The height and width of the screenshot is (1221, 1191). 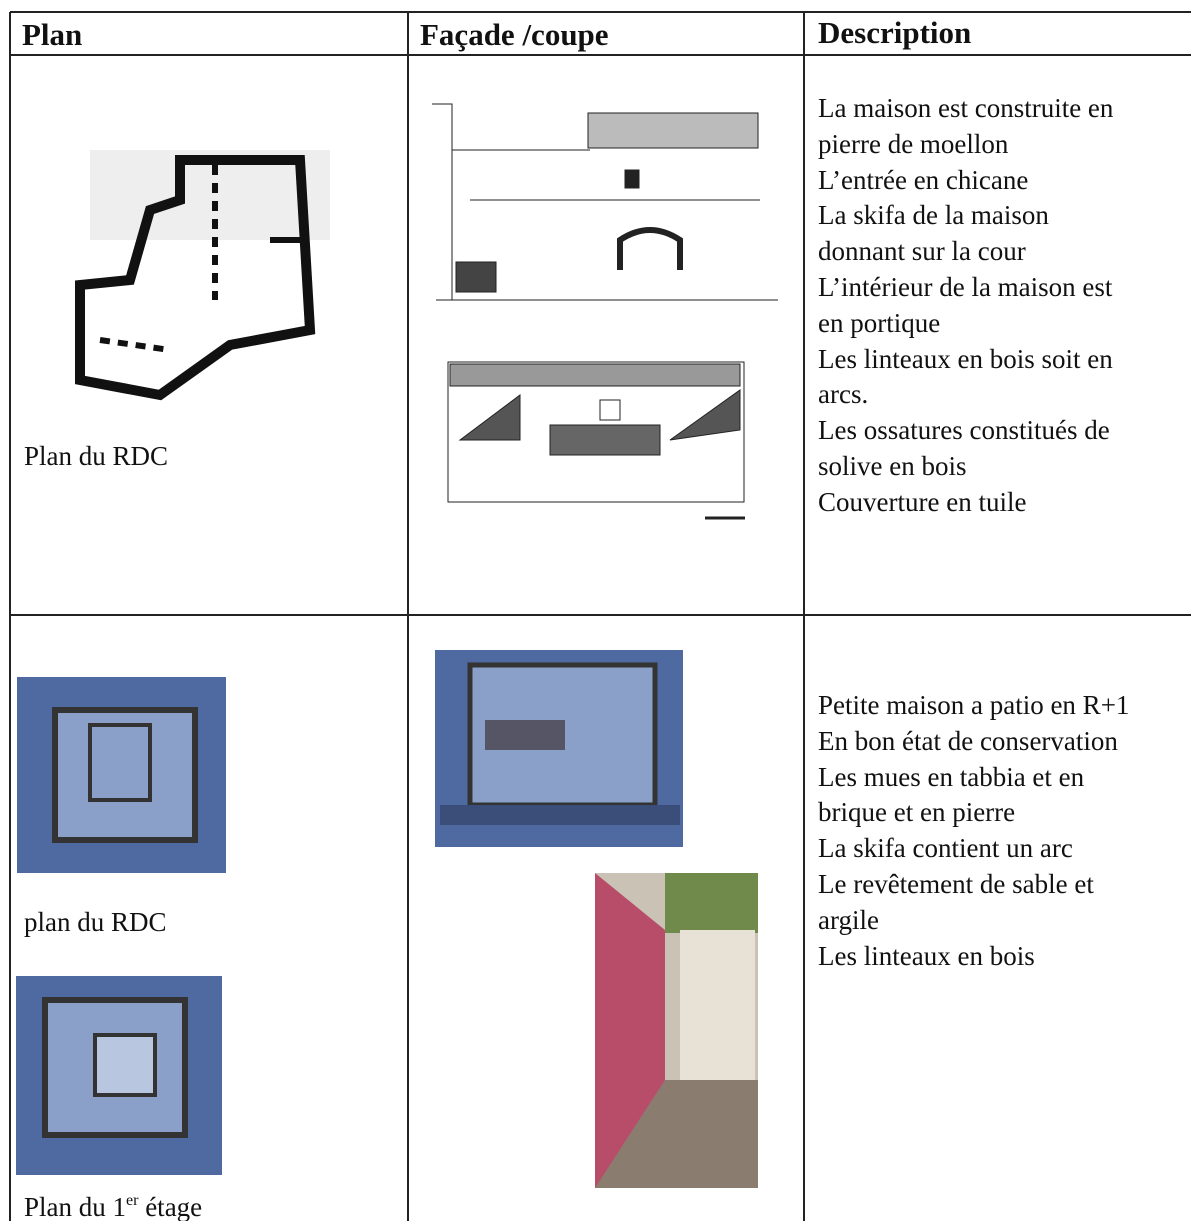 What do you see at coordinates (966, 108) in the screenshot?
I see `description-line: La maison est construite en` at bounding box center [966, 108].